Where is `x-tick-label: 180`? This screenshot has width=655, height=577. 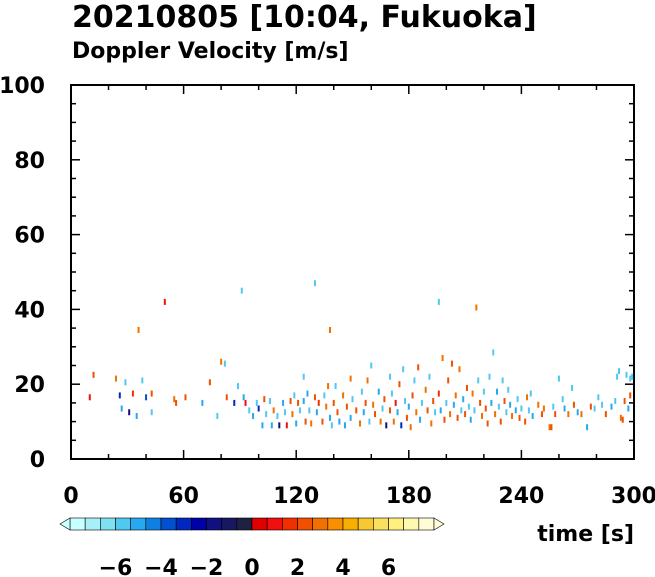 x-tick-label: 180 is located at coordinates (409, 496).